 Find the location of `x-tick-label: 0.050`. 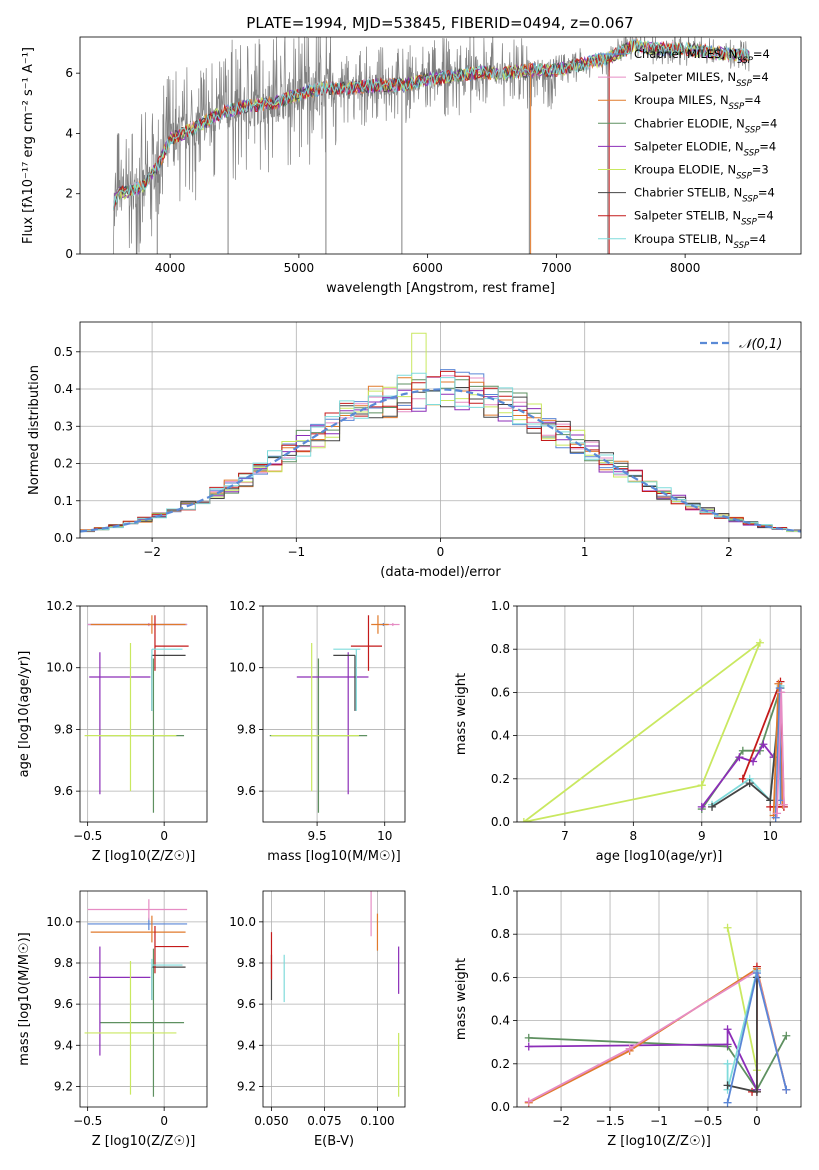

x-tick-label: 0.050 is located at coordinates (271, 1121).